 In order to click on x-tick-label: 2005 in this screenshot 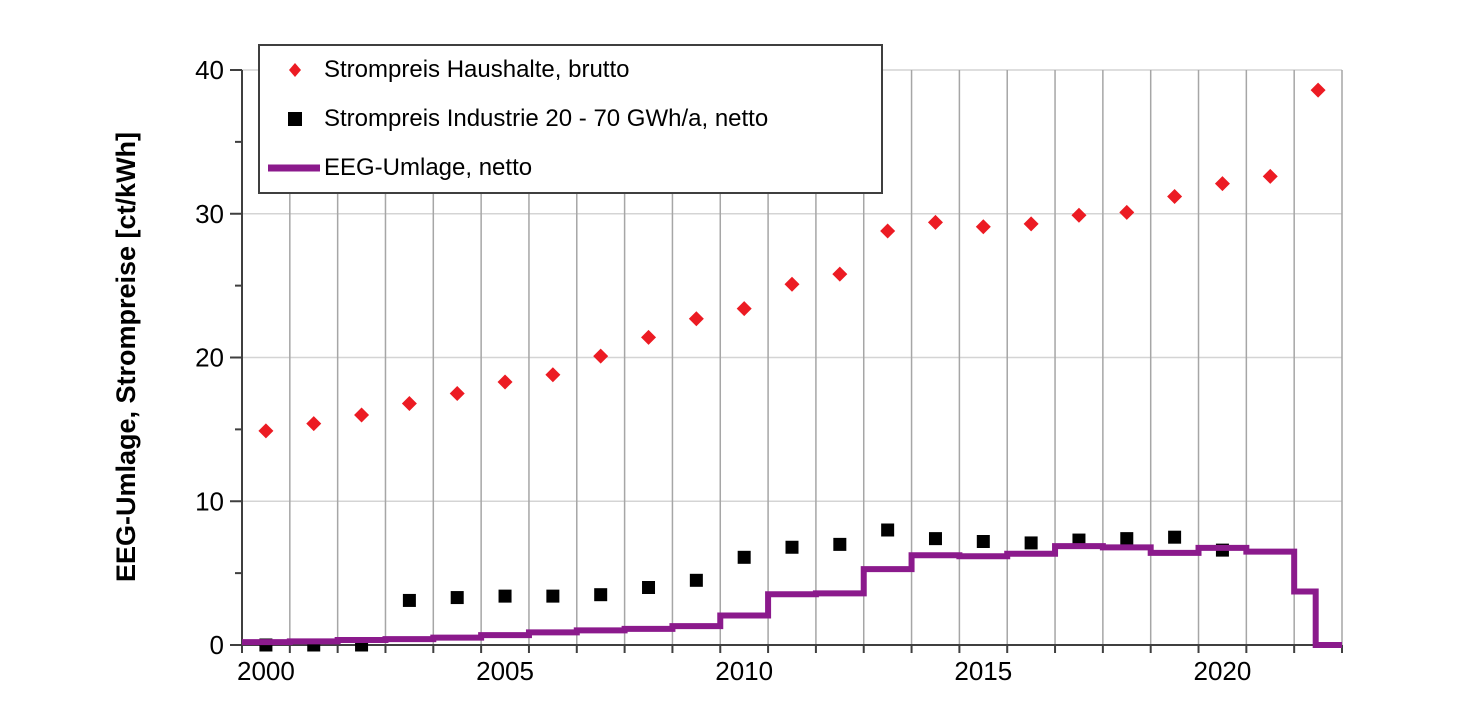, I will do `click(505, 671)`.